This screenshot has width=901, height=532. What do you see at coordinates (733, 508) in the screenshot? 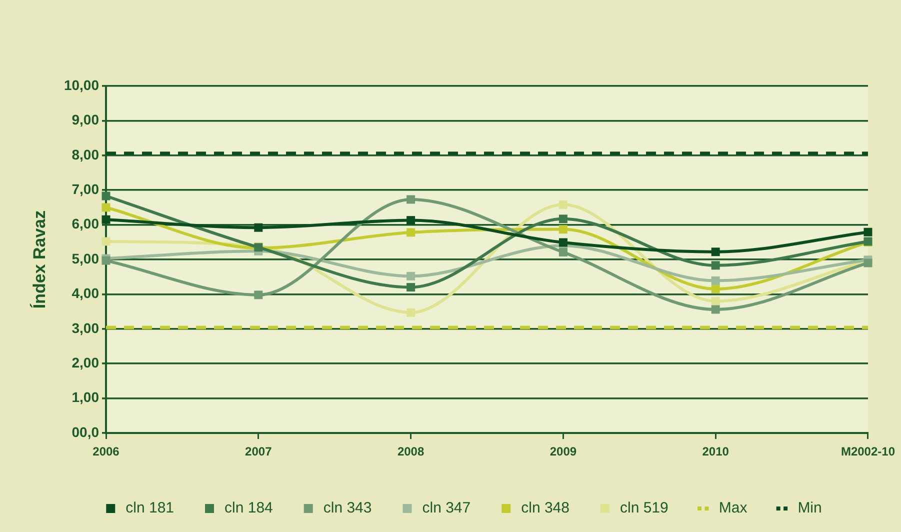
I see `legend-label: Max` at bounding box center [733, 508].